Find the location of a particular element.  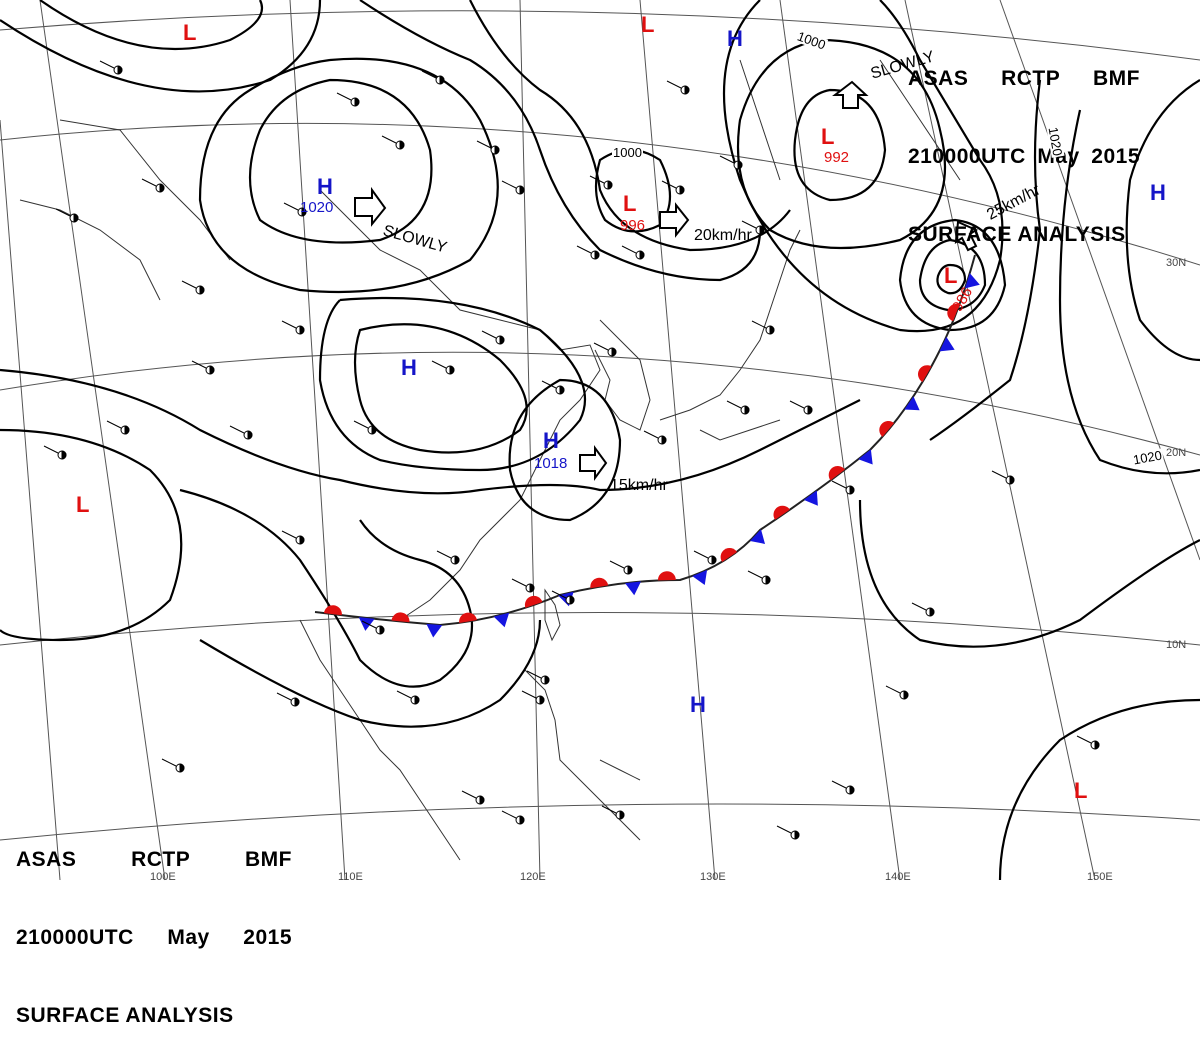

meridian-100e is located at coordinates (102, 440).